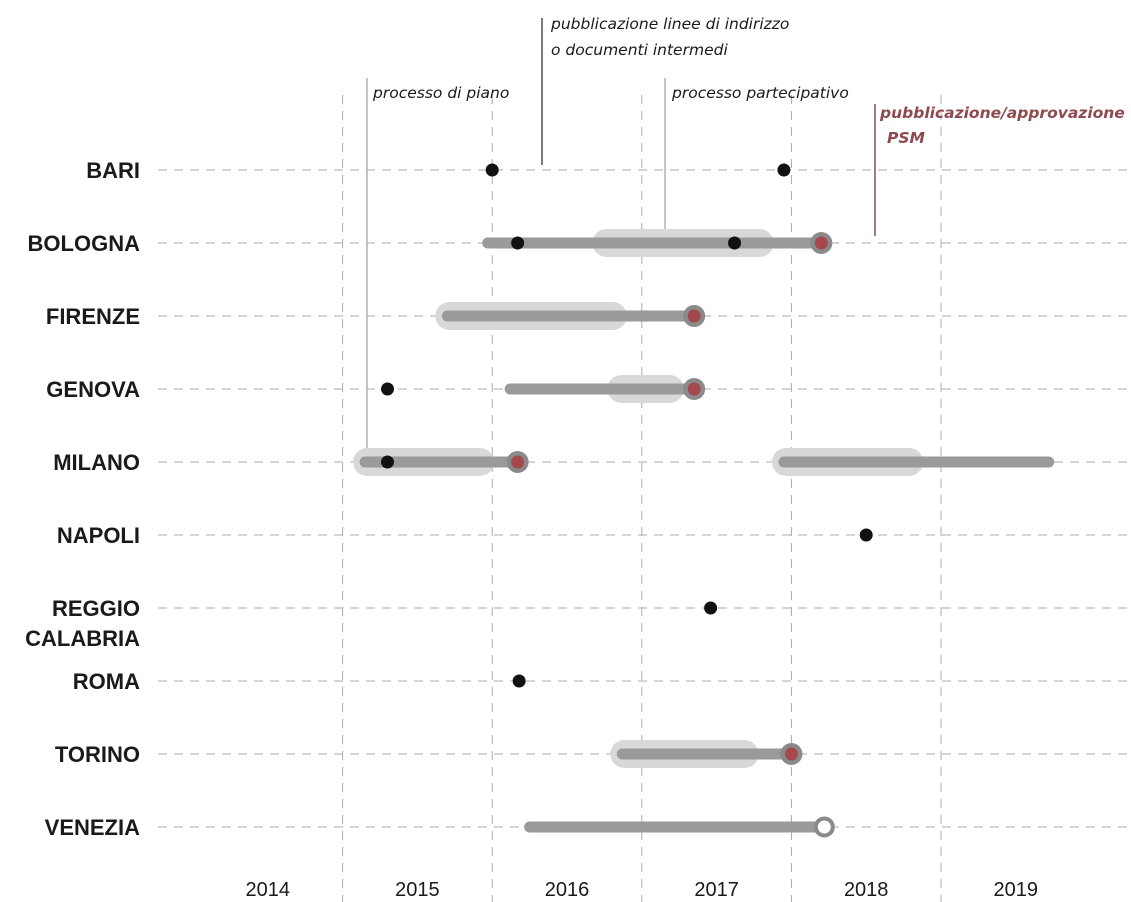 The width and height of the screenshot is (1131, 902). Describe the element at coordinates (760, 93) in the screenshot. I see `annotation-participatory: processo partecipativo` at that location.